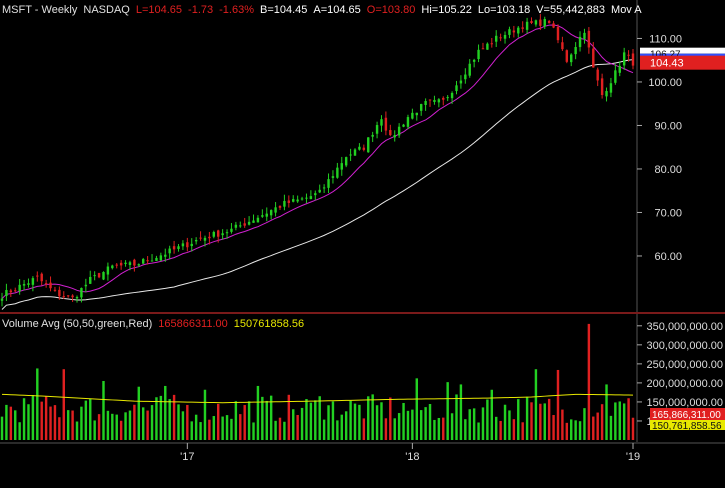 This screenshot has height=488, width=725. Describe the element at coordinates (685, 403) in the screenshot. I see `volume-tick-label: 150,000,000.00` at that location.